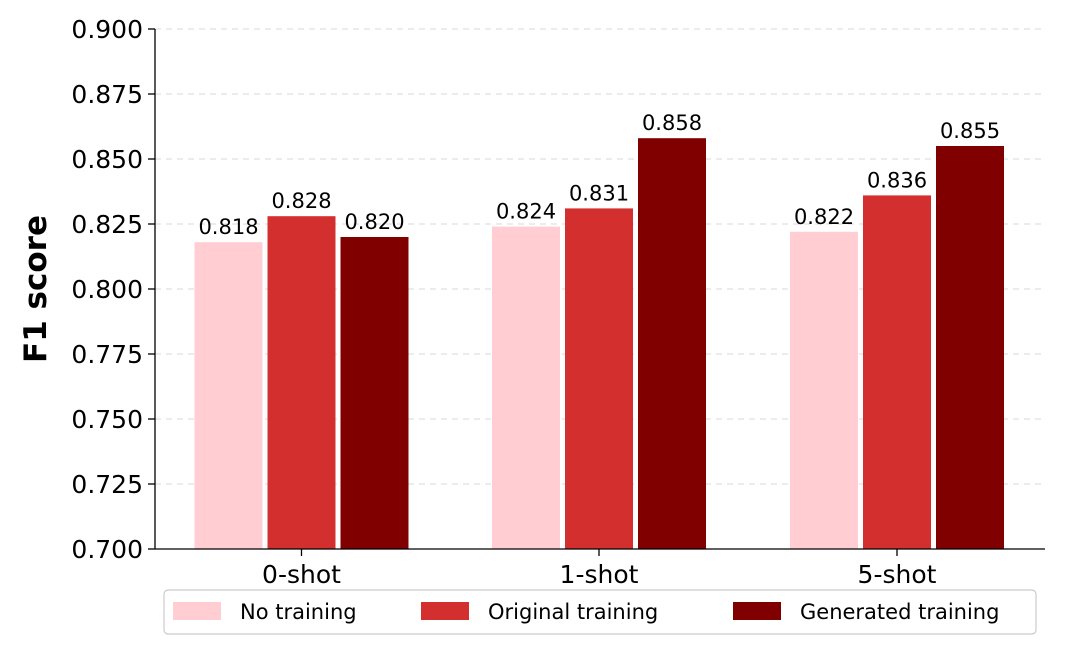 The height and width of the screenshot is (652, 1080). I want to click on bar-value-label: 0.824, so click(526, 212).